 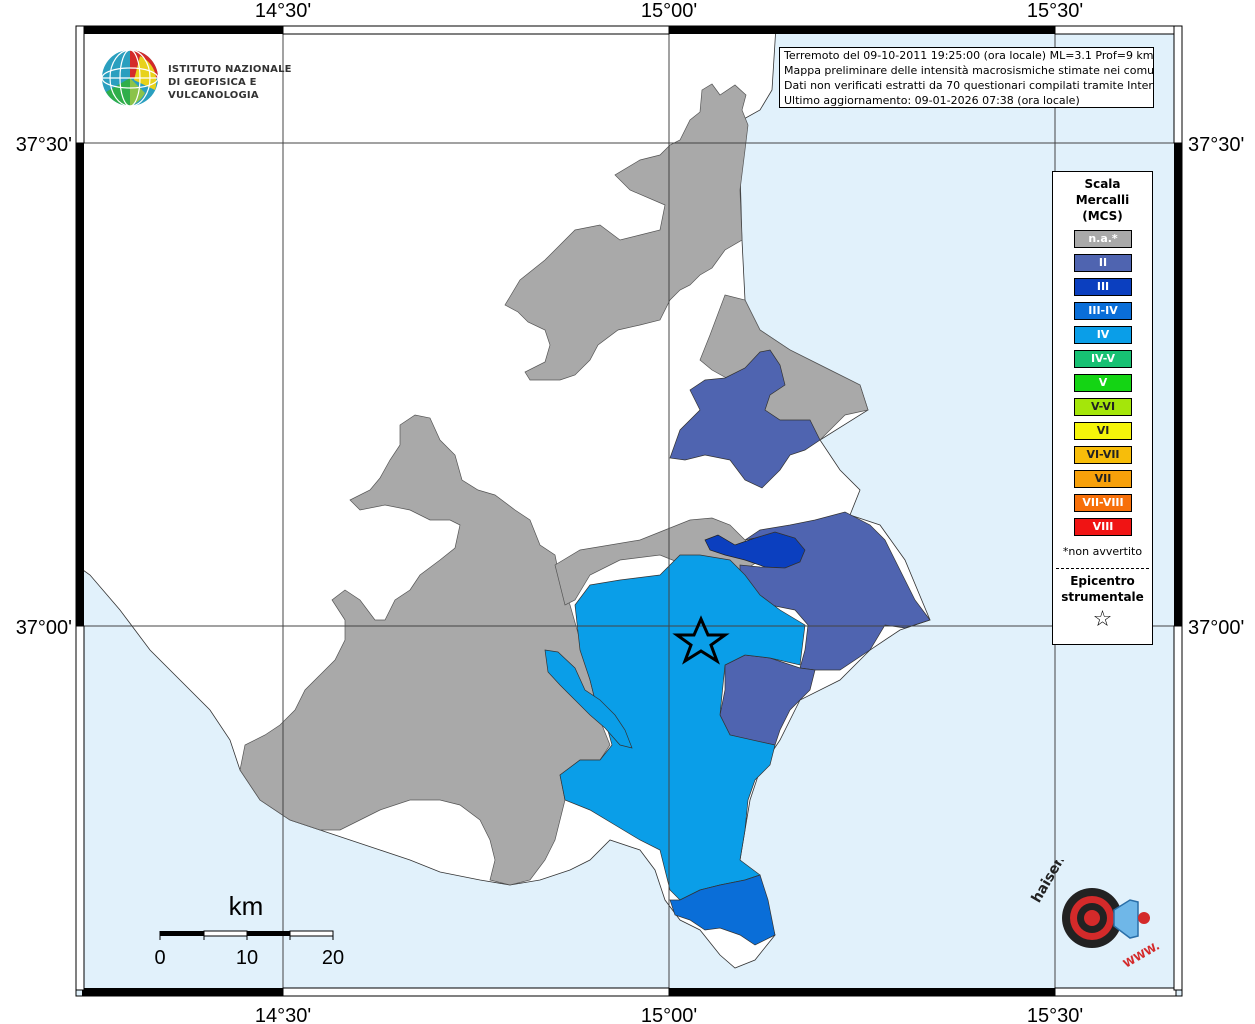 What do you see at coordinates (669, 11) in the screenshot?
I see `lon-tick-top: 15°00'` at bounding box center [669, 11].